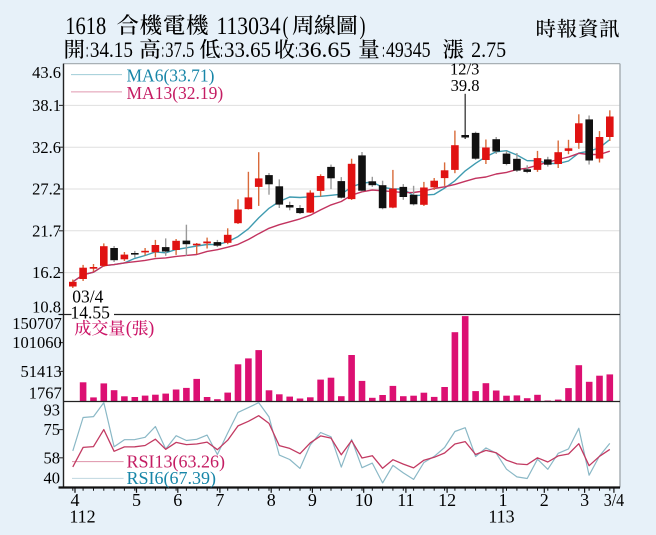 The image size is (656, 535). I want to click on svg-text: 33.65, so click(247, 49).